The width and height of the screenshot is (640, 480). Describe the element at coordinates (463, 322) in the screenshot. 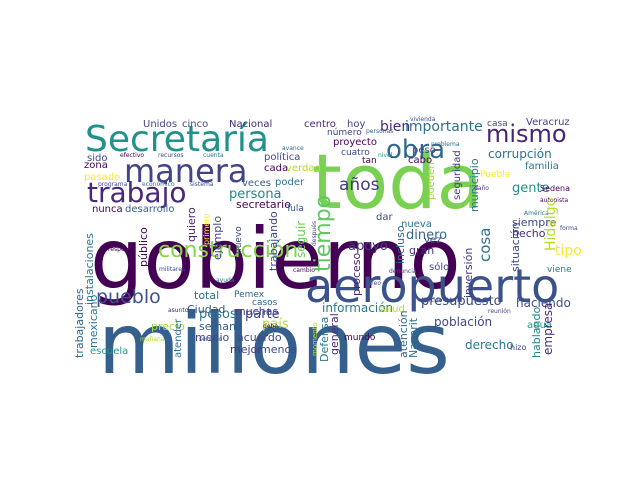

I see `word-poblacion: población` at that location.